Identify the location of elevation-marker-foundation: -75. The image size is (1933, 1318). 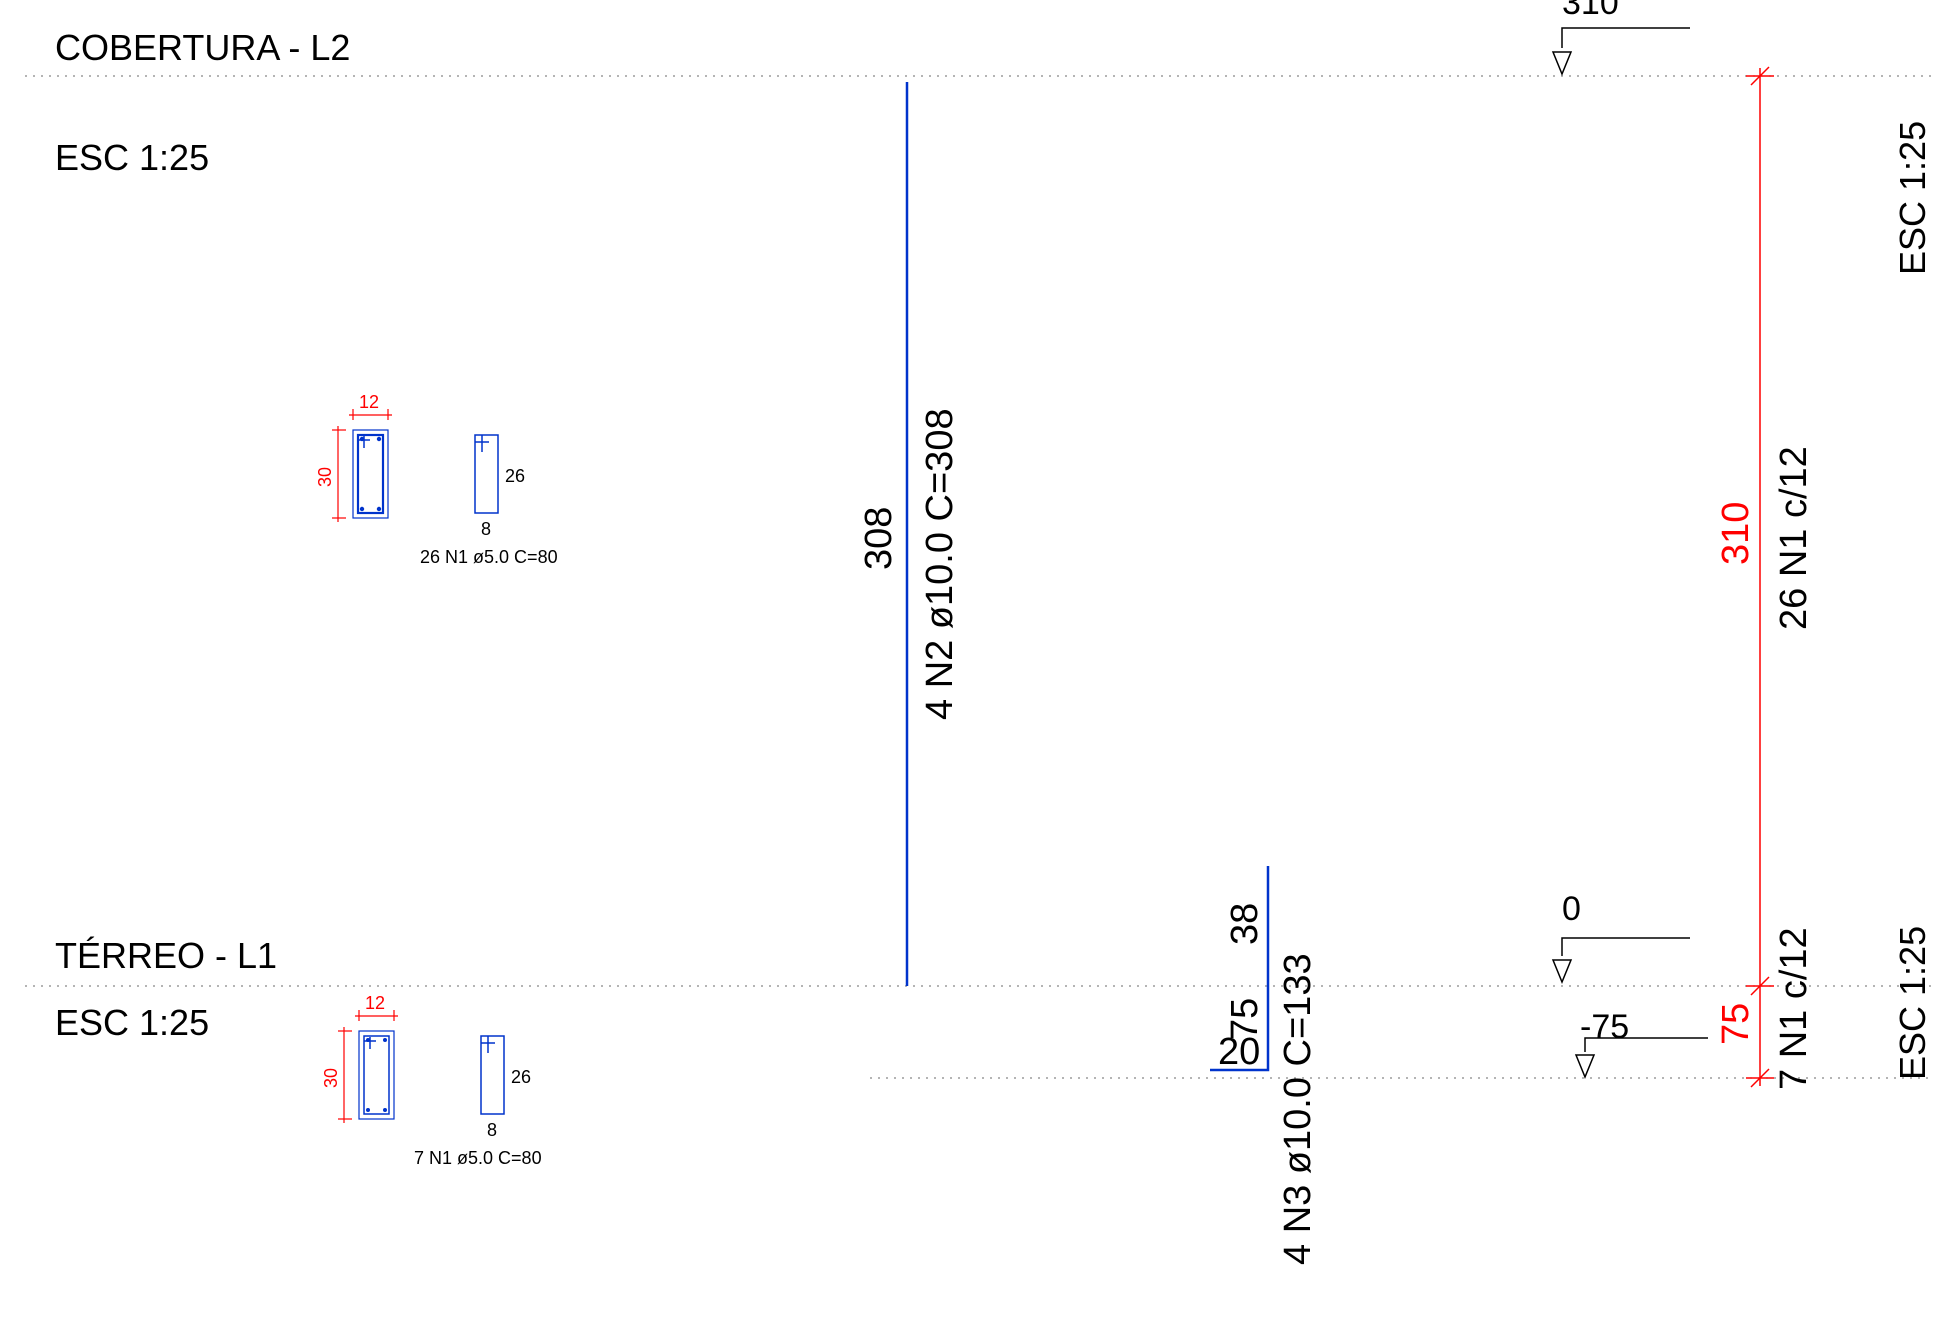
(1641, 1043).